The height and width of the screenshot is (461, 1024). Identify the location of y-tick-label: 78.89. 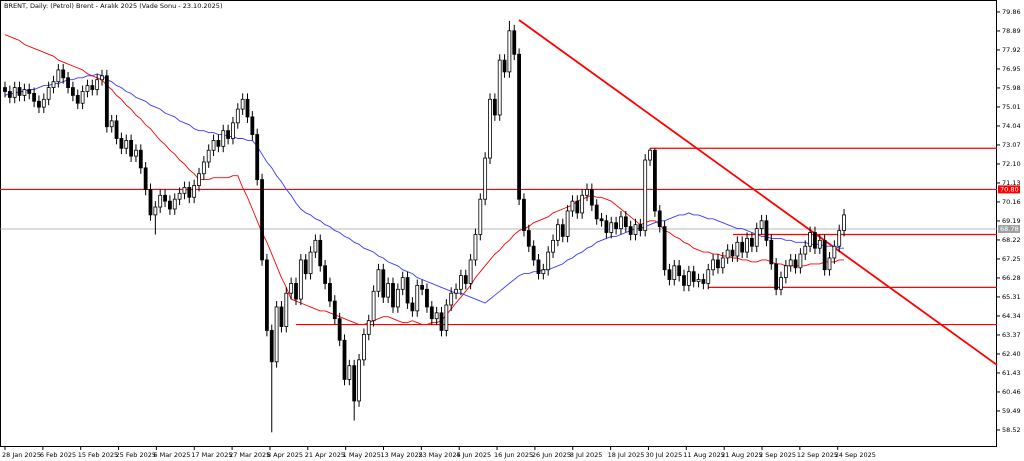
(1011, 31).